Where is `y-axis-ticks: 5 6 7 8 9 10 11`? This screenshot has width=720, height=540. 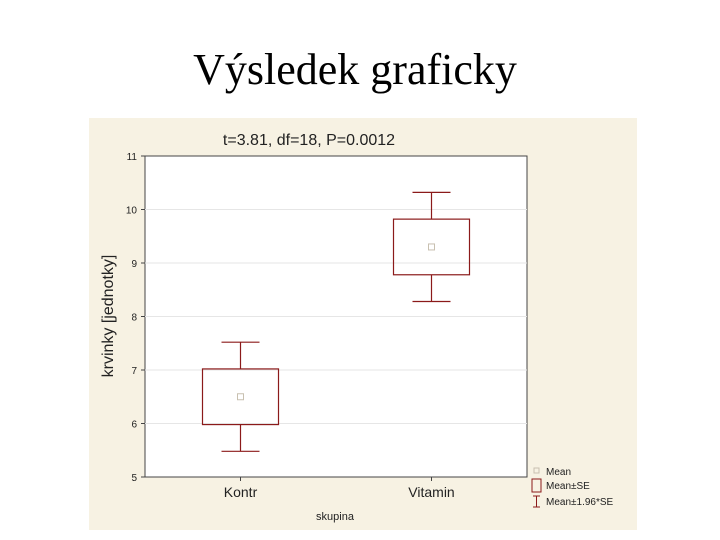 y-axis-ticks: 5 6 7 8 9 10 11 is located at coordinates (135, 318).